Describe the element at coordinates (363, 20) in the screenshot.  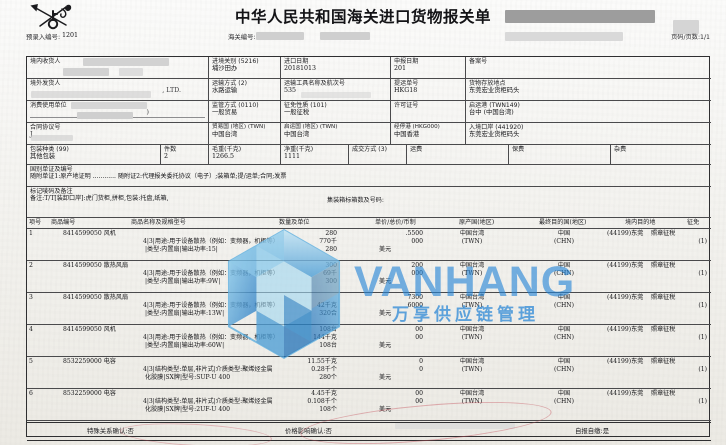
I see `document-header: 中华人民共和国海关进口货物报关单` at that location.